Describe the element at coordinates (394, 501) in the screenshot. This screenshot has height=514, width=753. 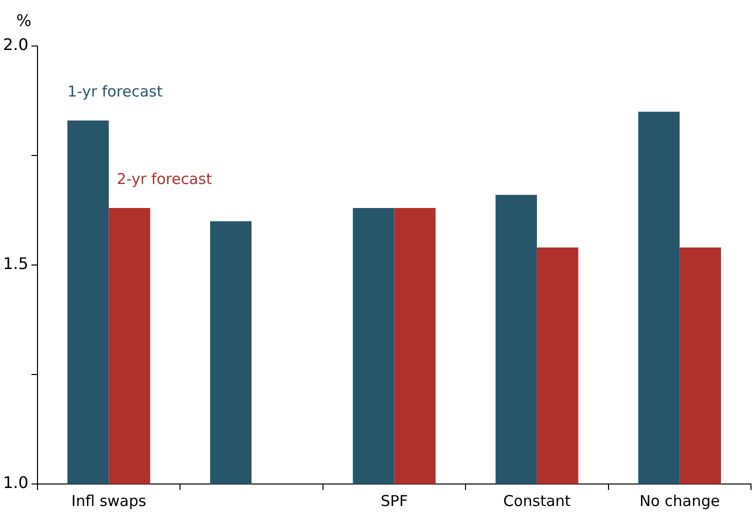
I see `x-tick-label: SPF` at that location.